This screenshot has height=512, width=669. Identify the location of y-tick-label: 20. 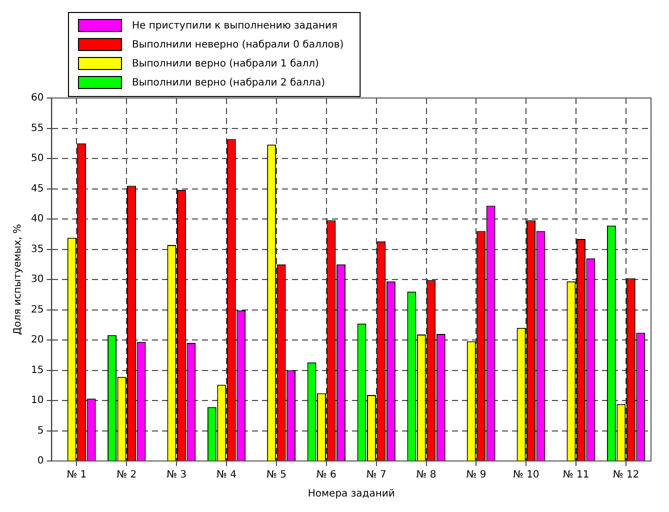
(37, 340).